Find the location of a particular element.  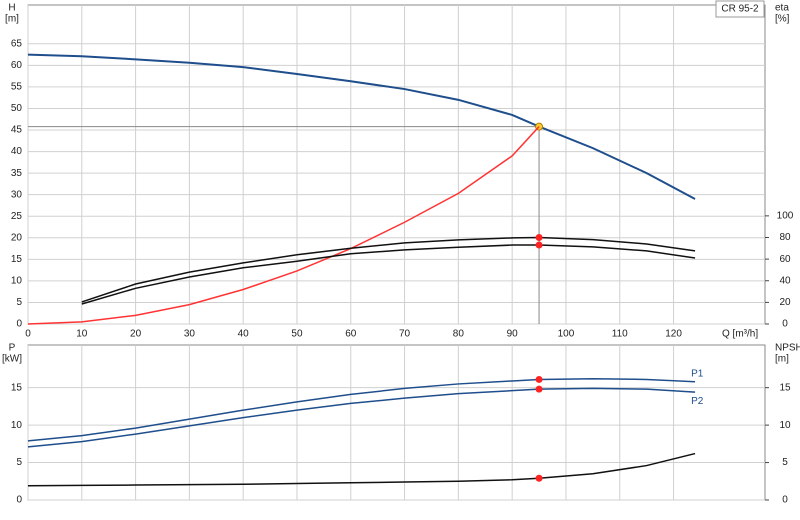

x-tick-label: 10 is located at coordinates (82, 334).